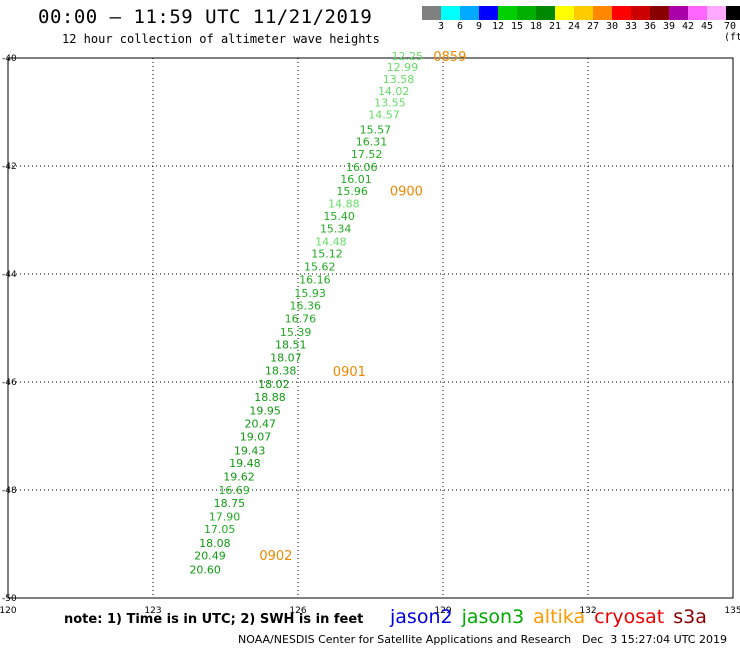 The width and height of the screenshot is (740, 650). Describe the element at coordinates (261, 424) in the screenshot. I see `swh-value: 20.47` at that location.